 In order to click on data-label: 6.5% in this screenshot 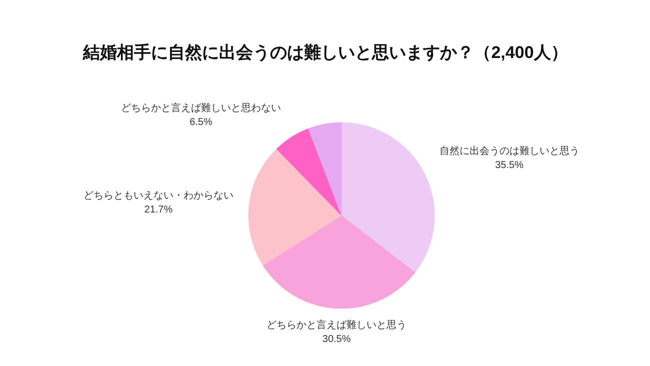, I will do `click(201, 122)`.